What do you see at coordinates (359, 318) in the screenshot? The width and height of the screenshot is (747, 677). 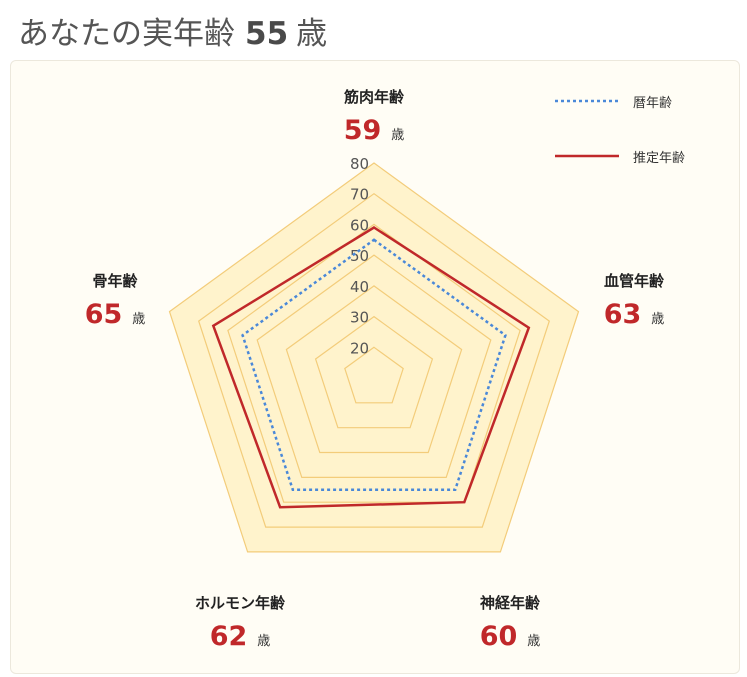 I see `tick-label-30: 30` at bounding box center [359, 318].